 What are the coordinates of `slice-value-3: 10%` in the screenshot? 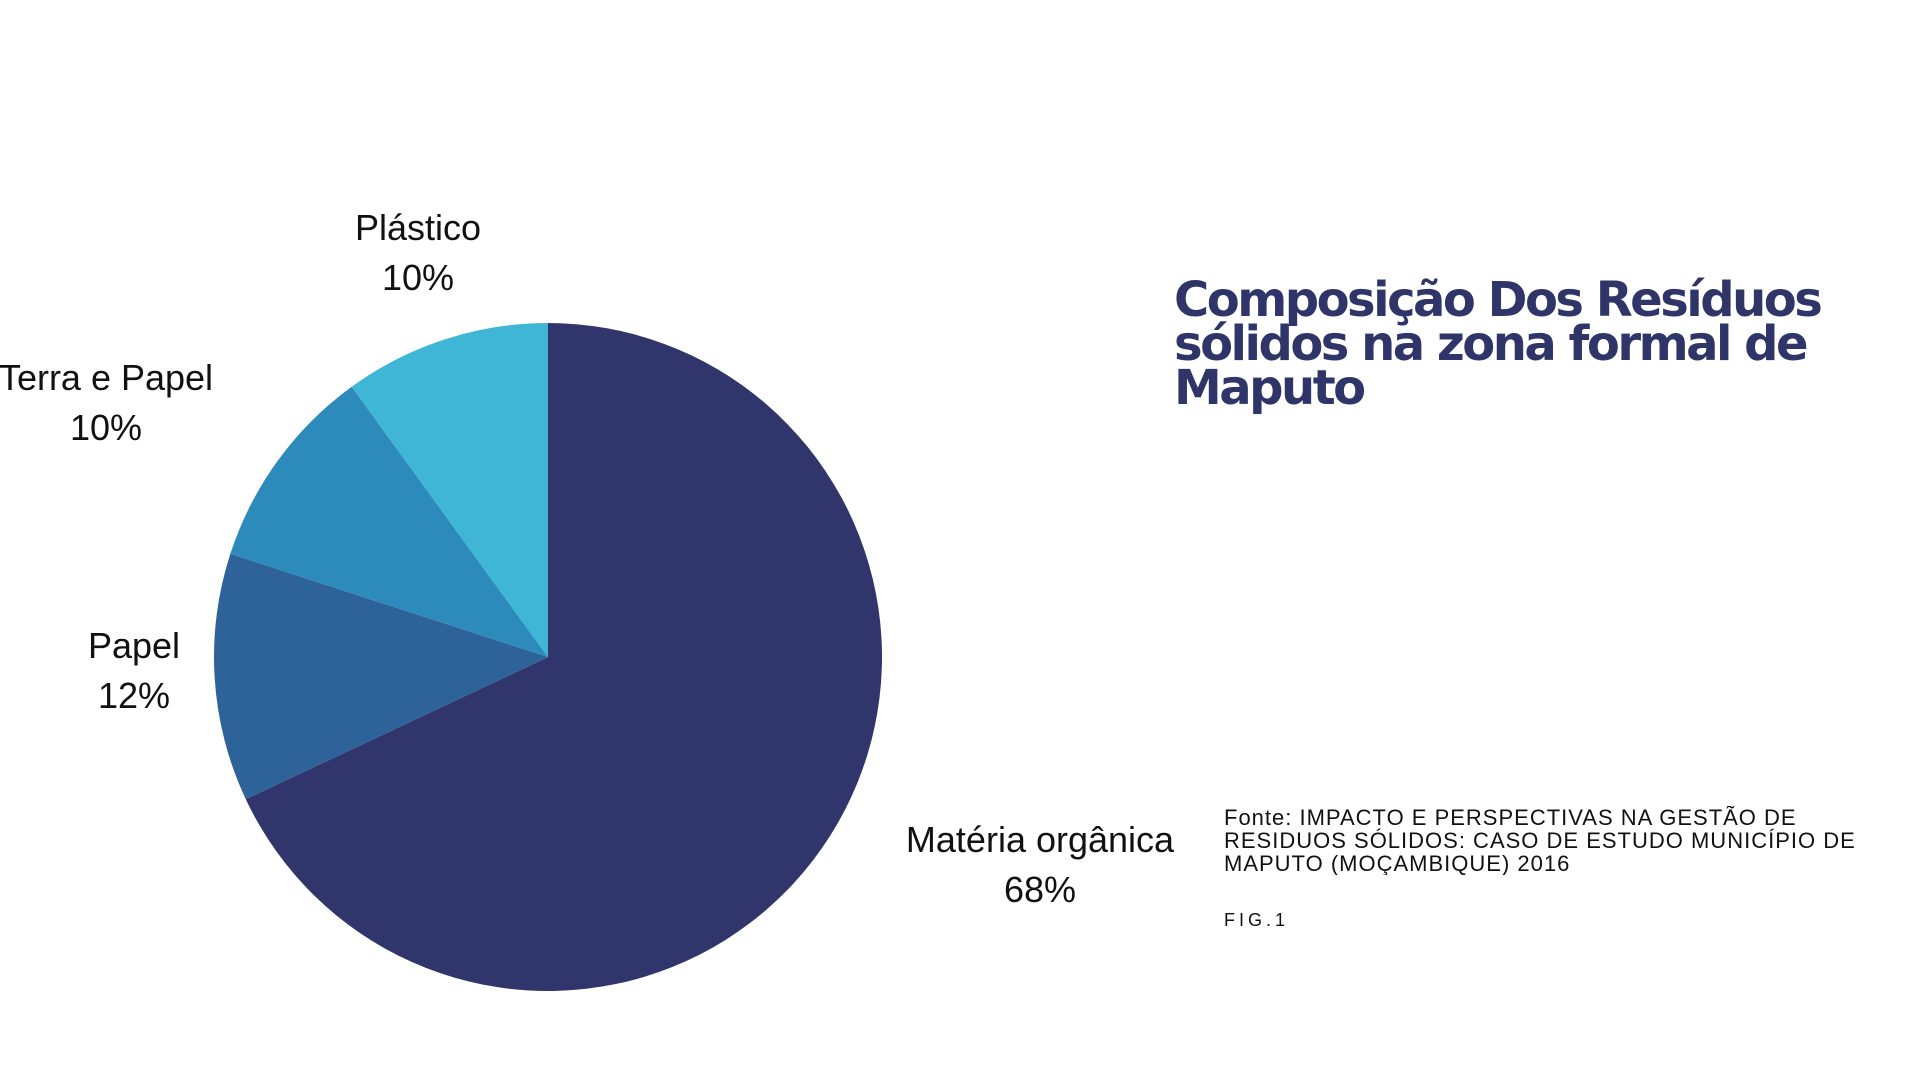 It's located at (106, 427).